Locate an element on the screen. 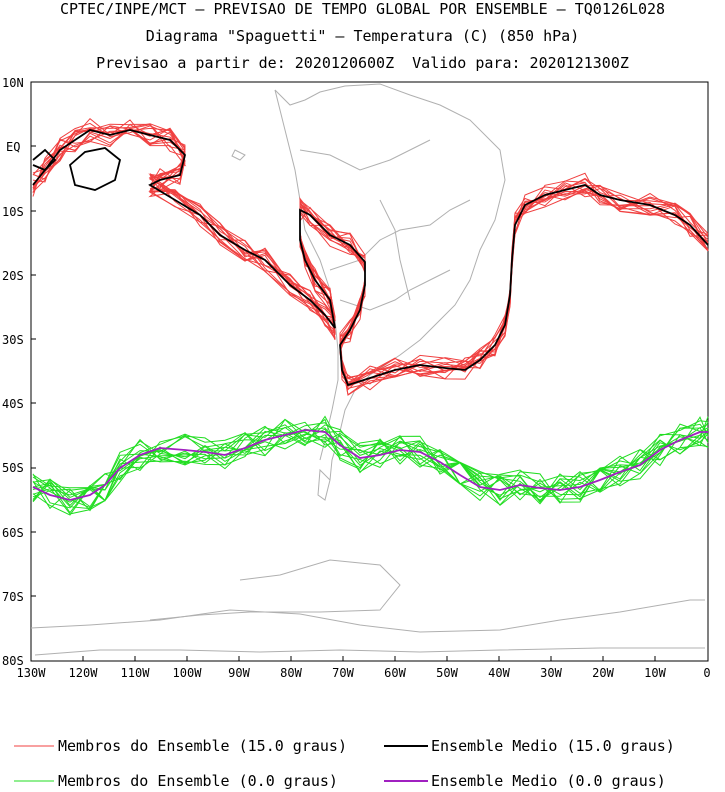 The height and width of the screenshot is (792, 725). lat-label: 20S is located at coordinates (13, 276).